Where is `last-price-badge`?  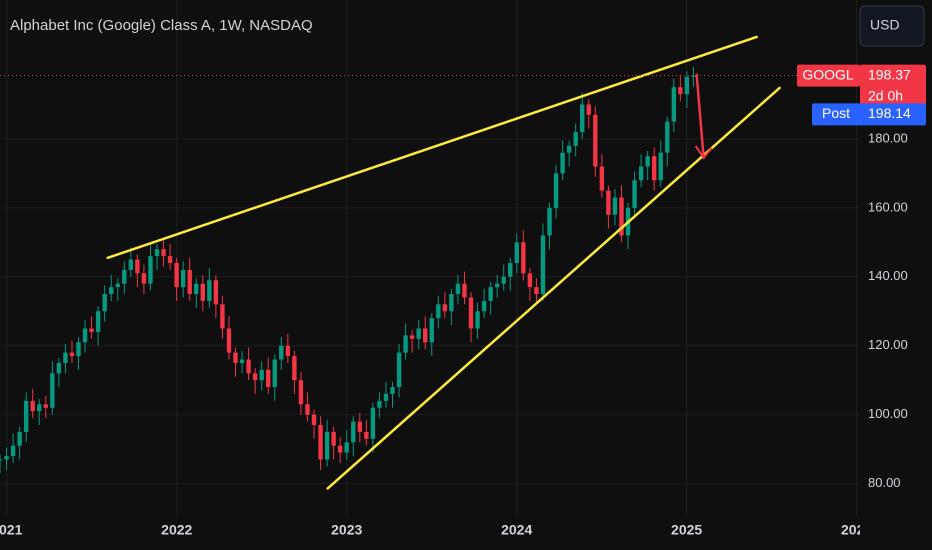 last-price-badge is located at coordinates (893, 86).